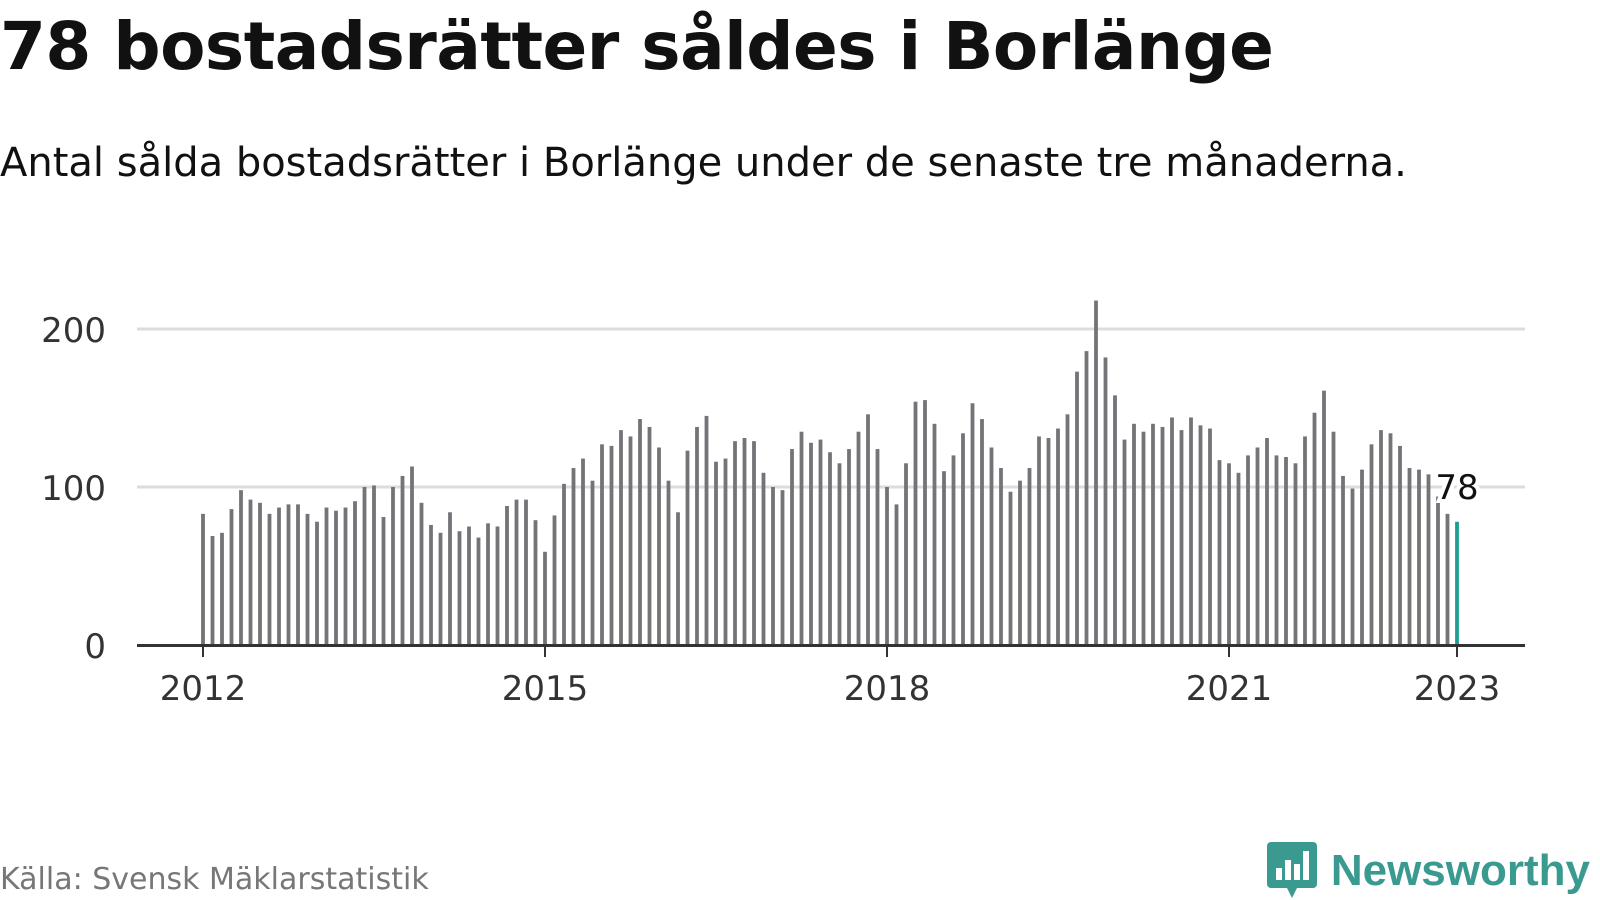  Describe the element at coordinates (1229, 689) in the screenshot. I see `x-tick-label: 2021` at that location.